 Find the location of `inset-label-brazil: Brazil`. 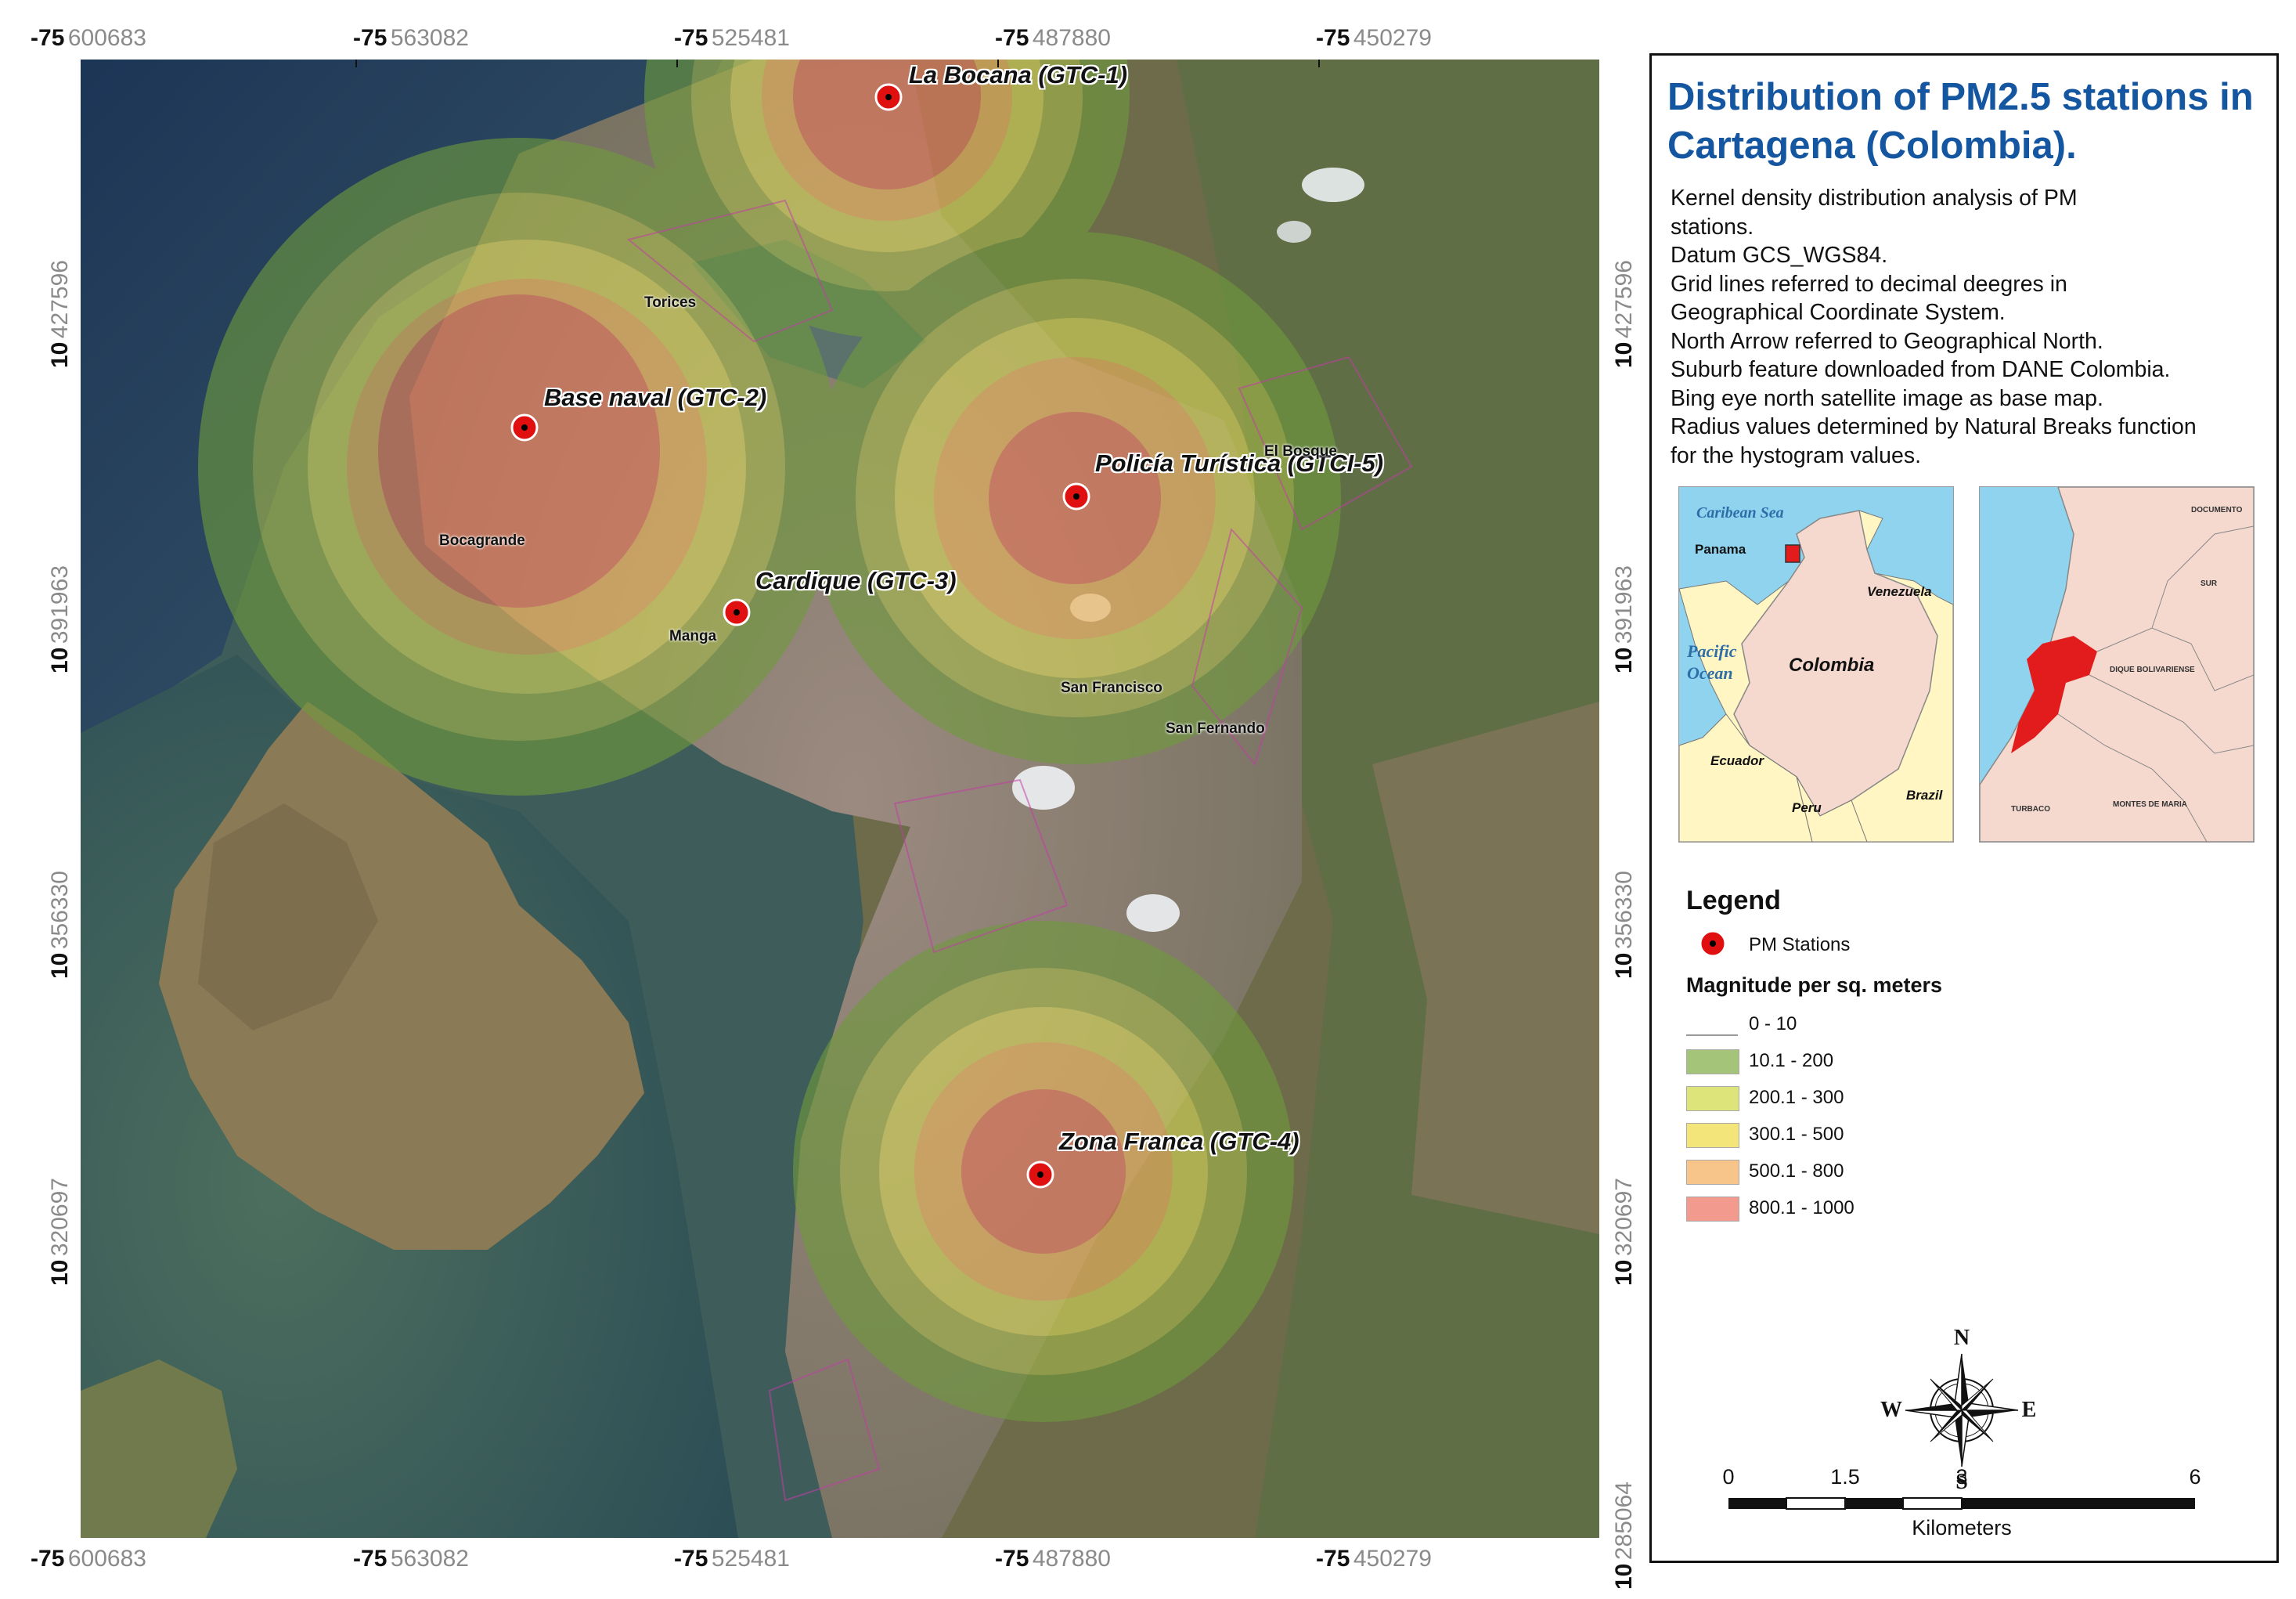

inset-label-brazil: Brazil is located at coordinates (1924, 795).